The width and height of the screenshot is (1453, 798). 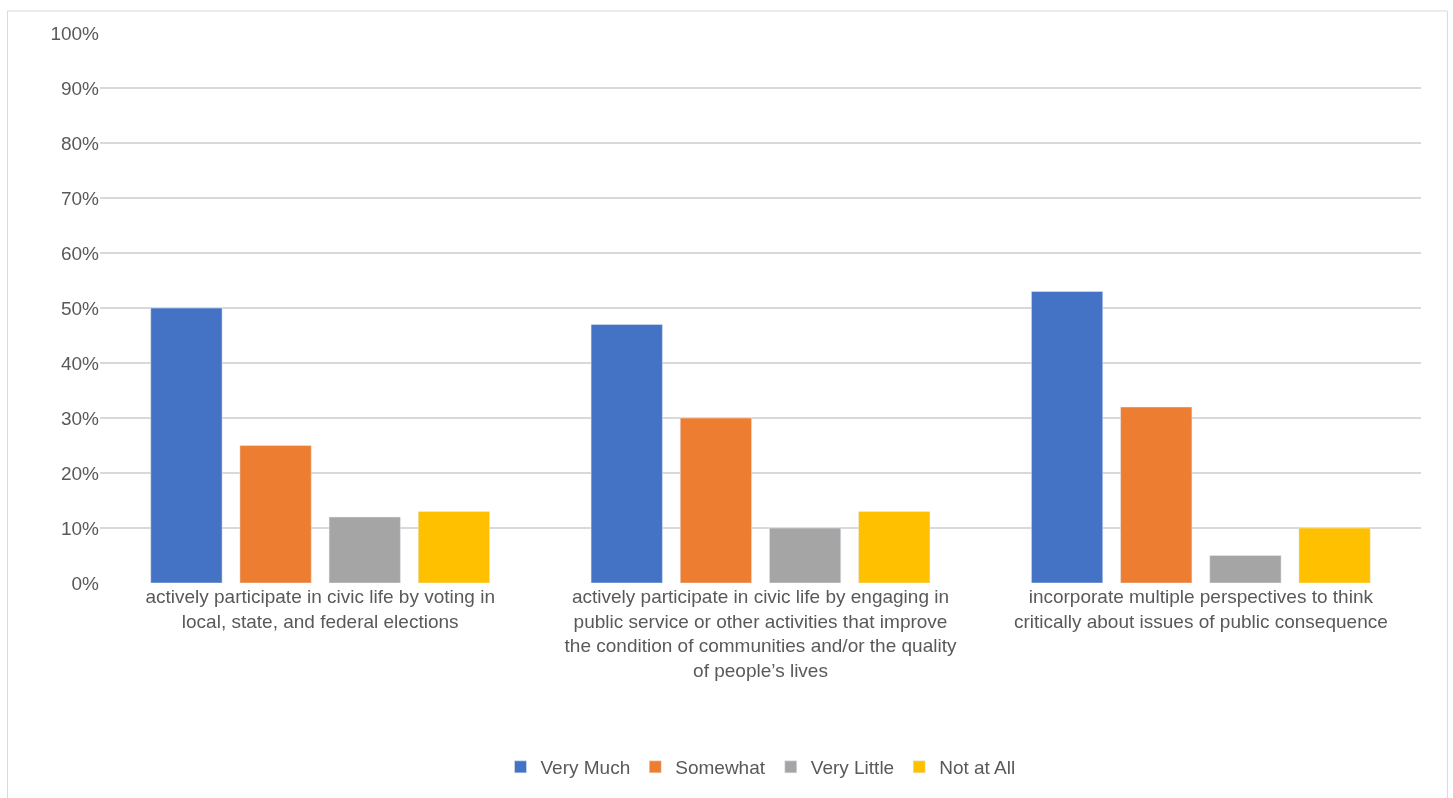 What do you see at coordinates (80, 528) in the screenshot?
I see `y-tick-label: 10%` at bounding box center [80, 528].